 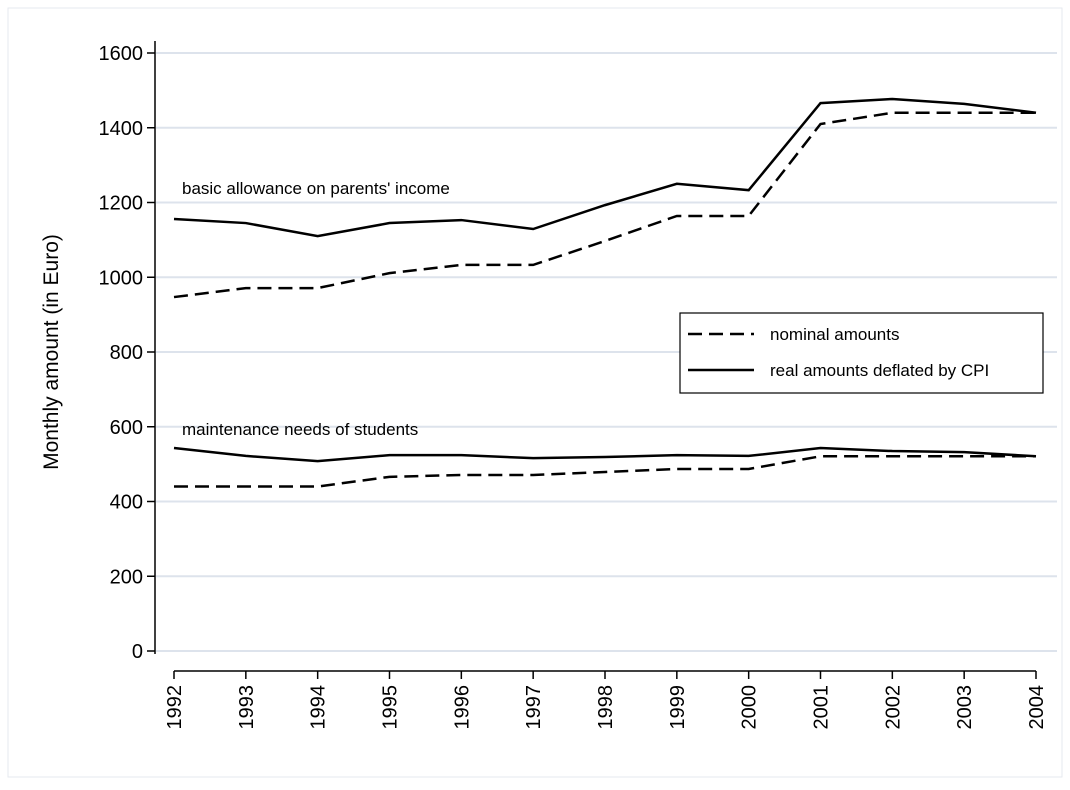 I want to click on x-tick-label: 2003, so click(x=965, y=707).